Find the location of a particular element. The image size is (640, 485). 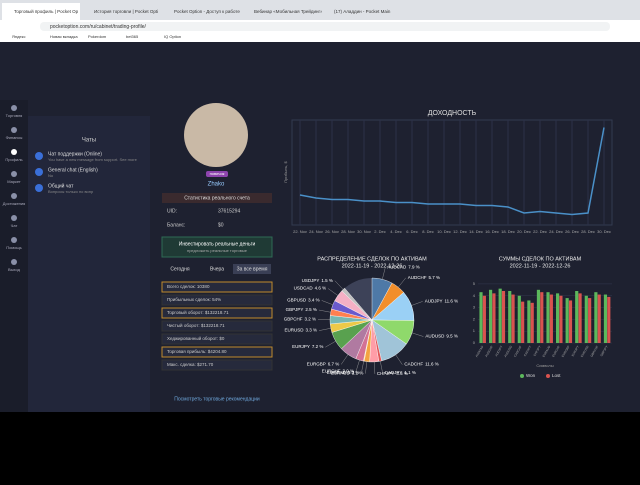

slice-value: 7.2 % is located at coordinates (318, 346).